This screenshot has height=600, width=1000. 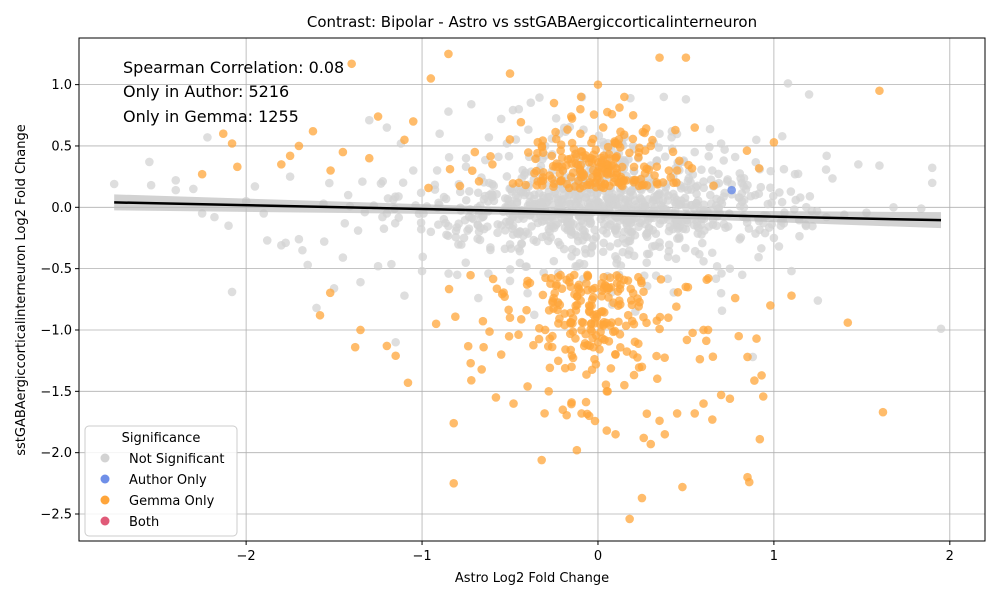 I want to click on x-axis-label: Astro Log2 Fold Change, so click(x=532, y=578).